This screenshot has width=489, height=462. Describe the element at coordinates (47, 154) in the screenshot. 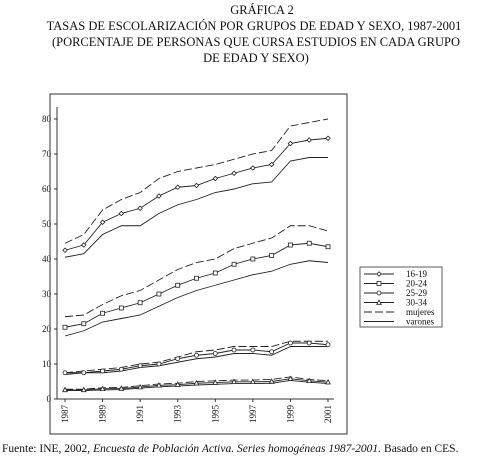

I see `y-tick-label: 70` at that location.